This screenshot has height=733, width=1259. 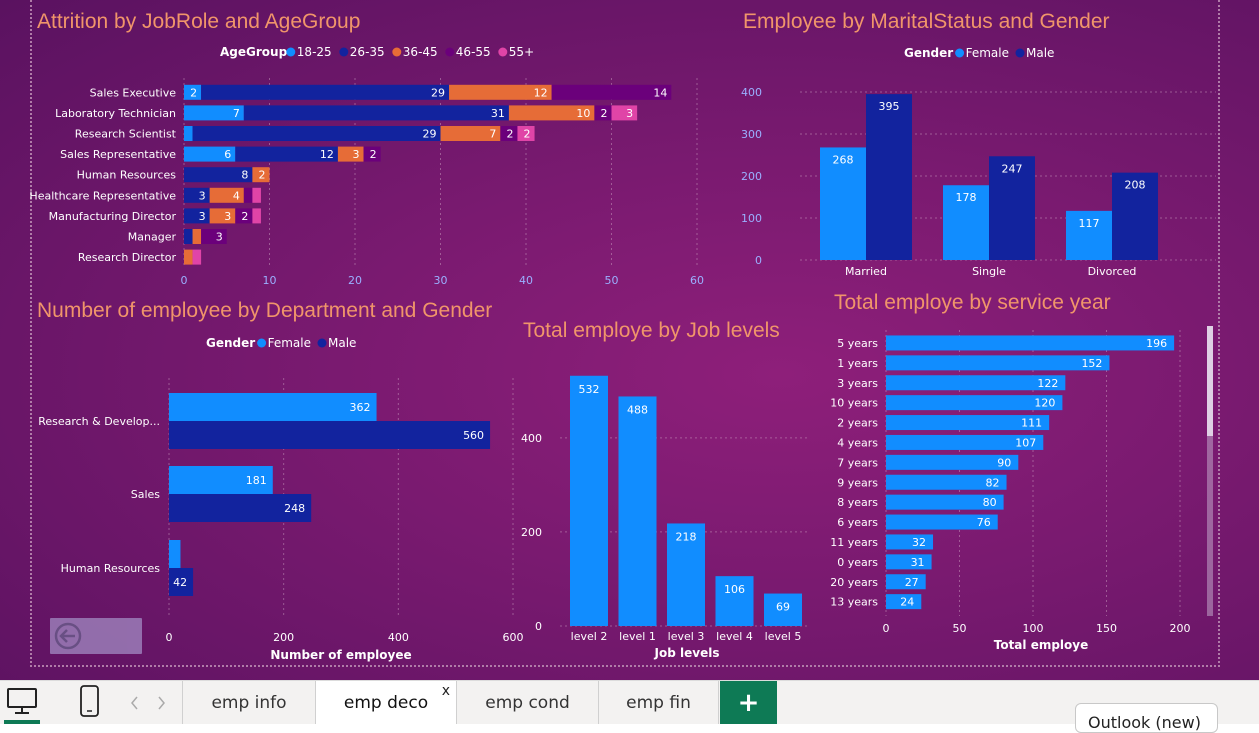 What do you see at coordinates (1156, 343) in the screenshot?
I see `data-label: 196` at bounding box center [1156, 343].